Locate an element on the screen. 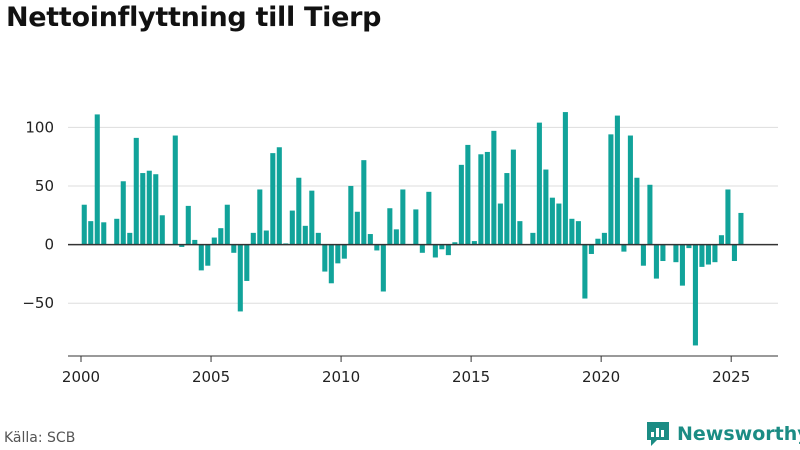  x-tick-label: 2010 is located at coordinates (341, 377).